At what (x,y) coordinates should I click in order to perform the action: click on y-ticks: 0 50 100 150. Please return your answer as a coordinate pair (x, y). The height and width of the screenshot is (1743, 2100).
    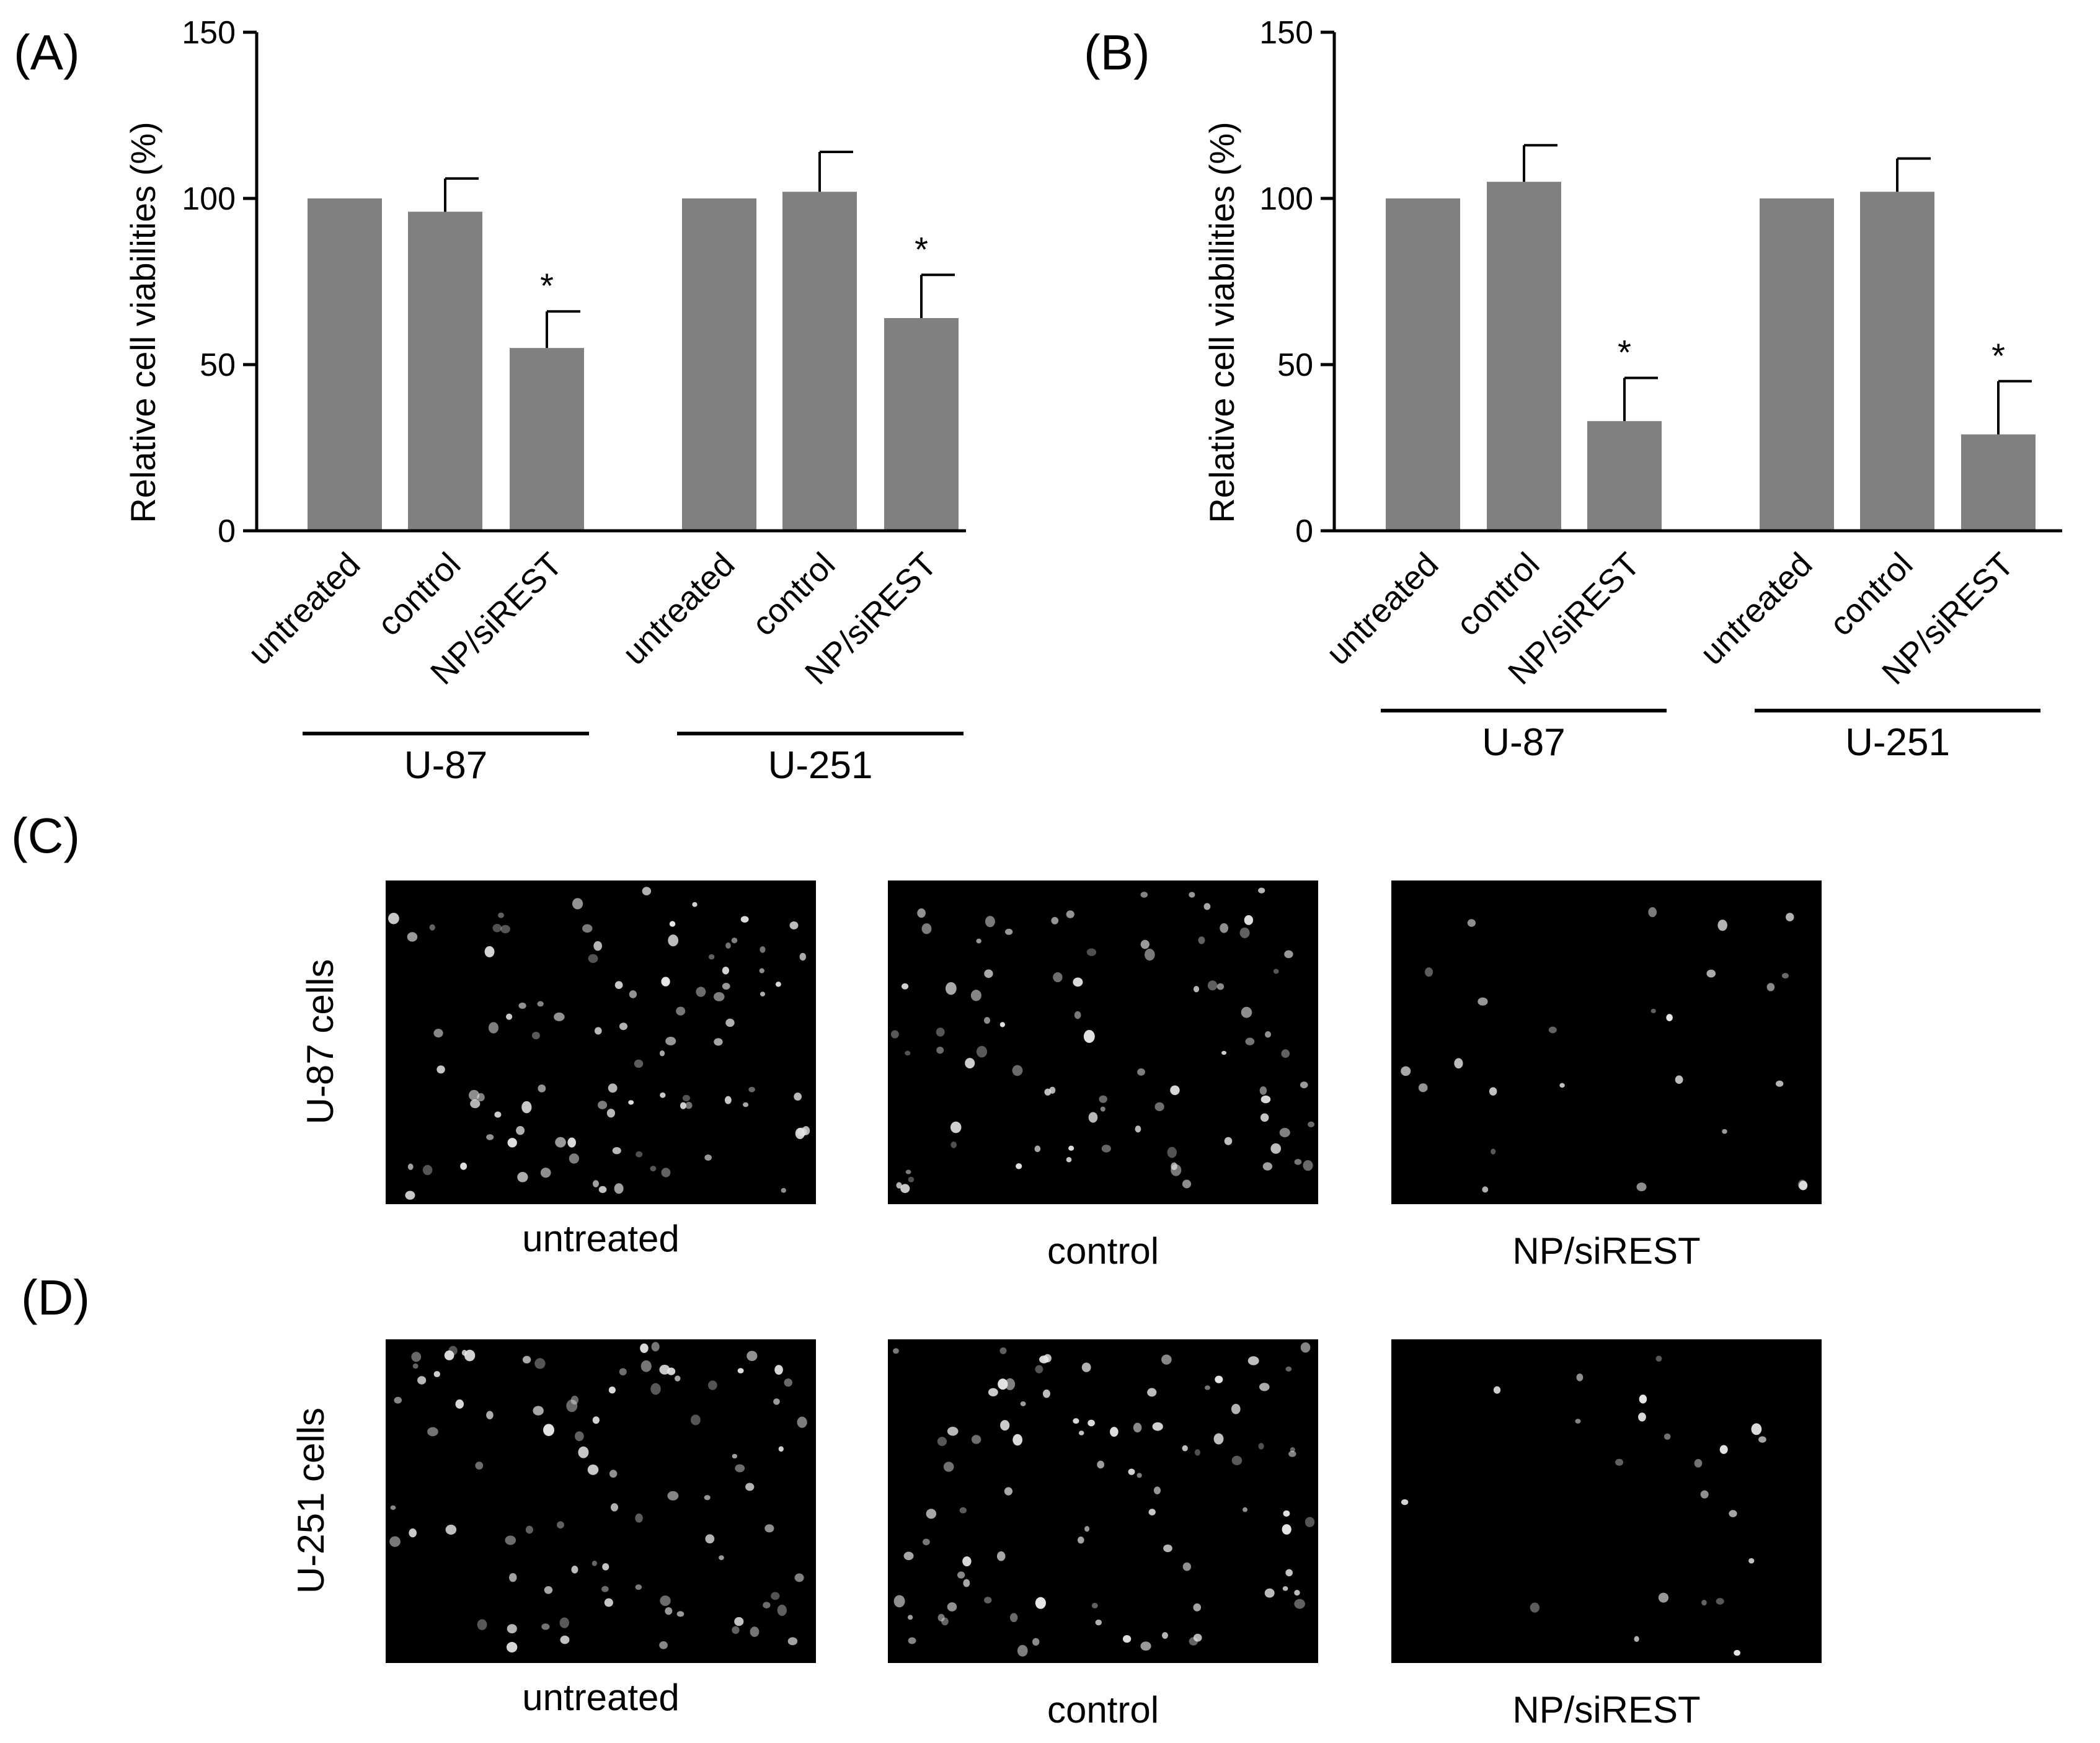
    Looking at the image, I should click on (1296, 282).